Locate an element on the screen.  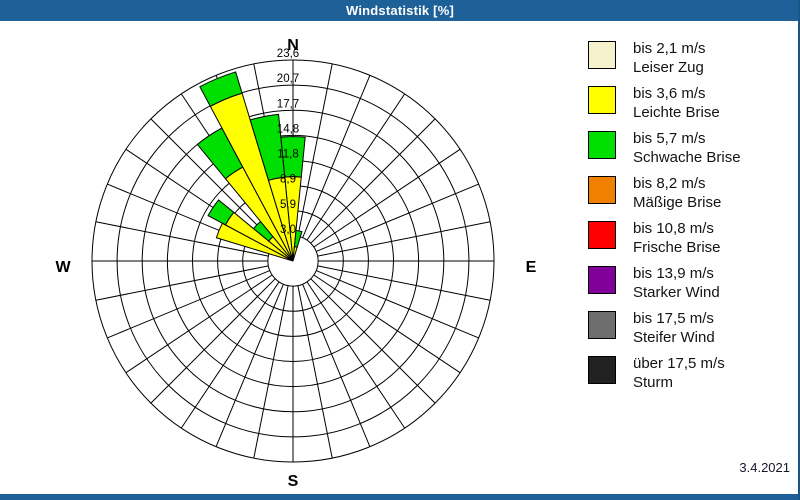
legend-item: bis 17,5 m/s Steifer Wind is located at coordinates (683, 328).